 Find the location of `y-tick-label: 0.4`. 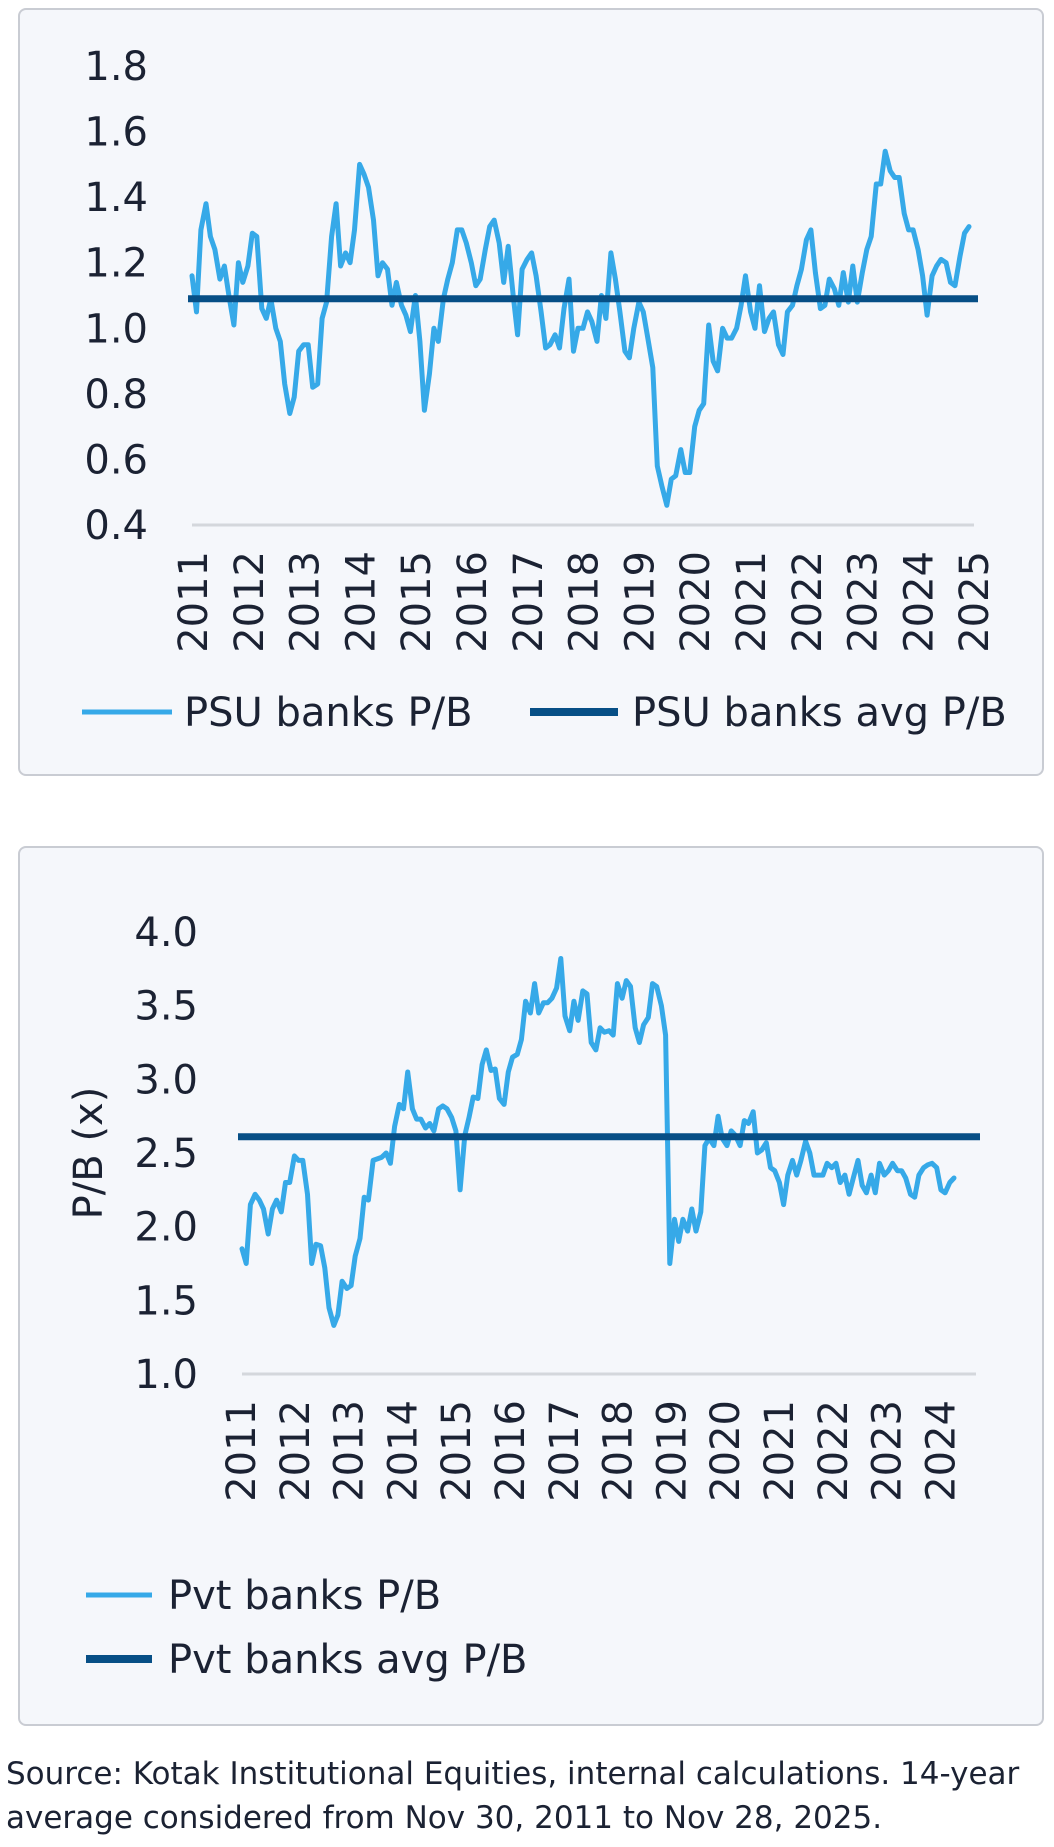

y-tick-label: 0.4 is located at coordinates (116, 526).